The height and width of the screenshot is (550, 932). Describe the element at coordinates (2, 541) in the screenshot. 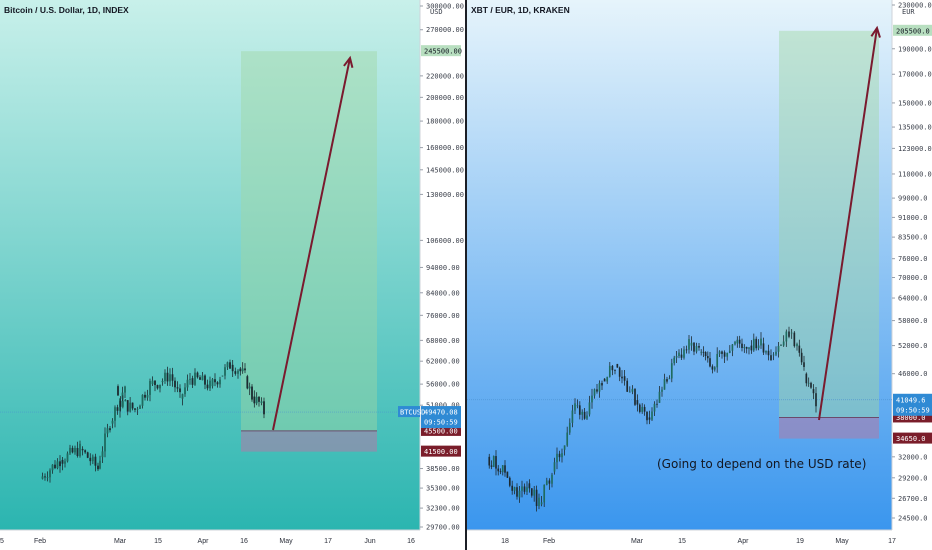

I see `x-tick-label: 5` at that location.